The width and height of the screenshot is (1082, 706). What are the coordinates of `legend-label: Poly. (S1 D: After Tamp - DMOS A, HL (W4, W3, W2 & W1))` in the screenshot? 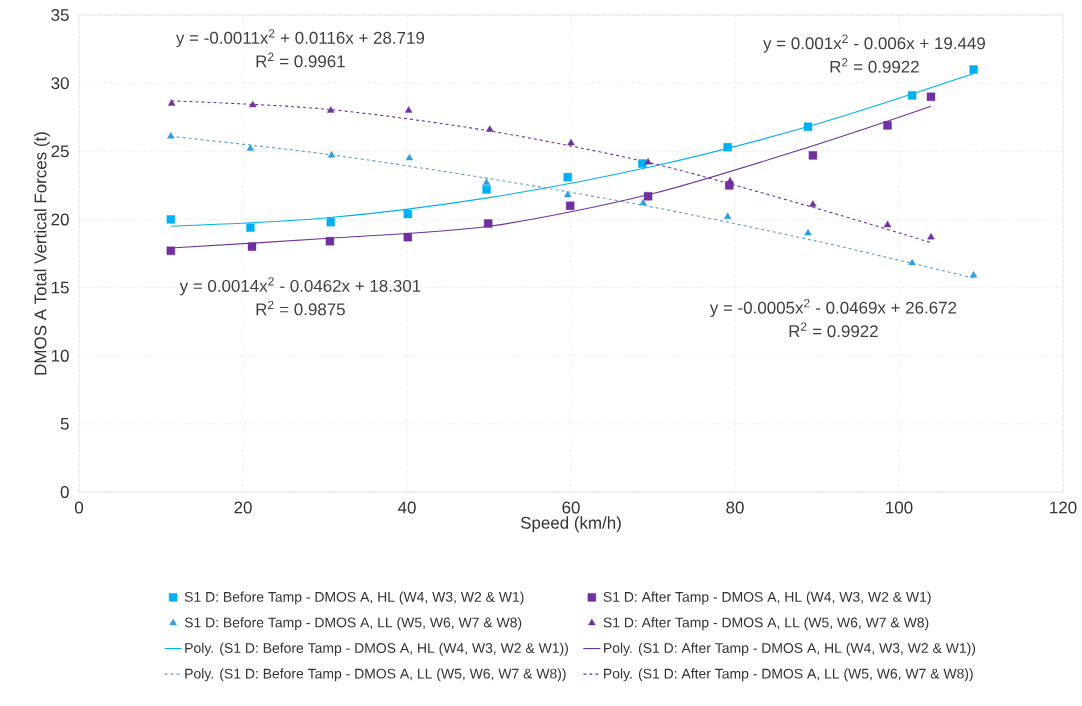 It's located at (790, 649).